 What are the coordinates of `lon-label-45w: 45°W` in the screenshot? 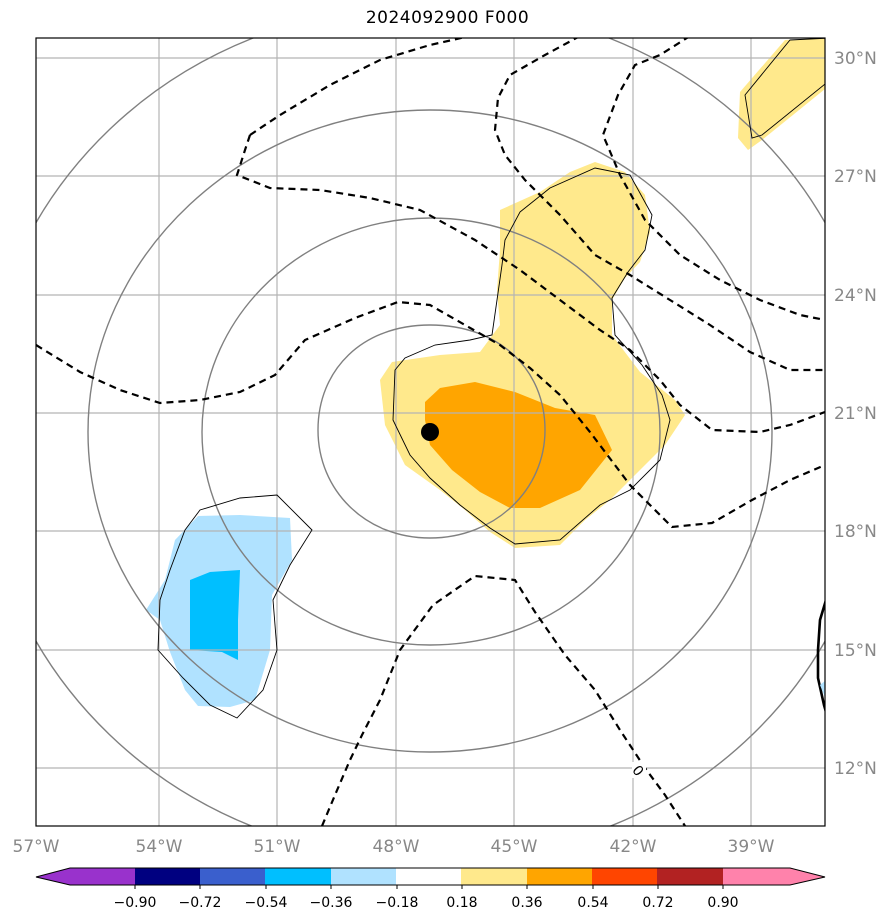 It's located at (514, 847).